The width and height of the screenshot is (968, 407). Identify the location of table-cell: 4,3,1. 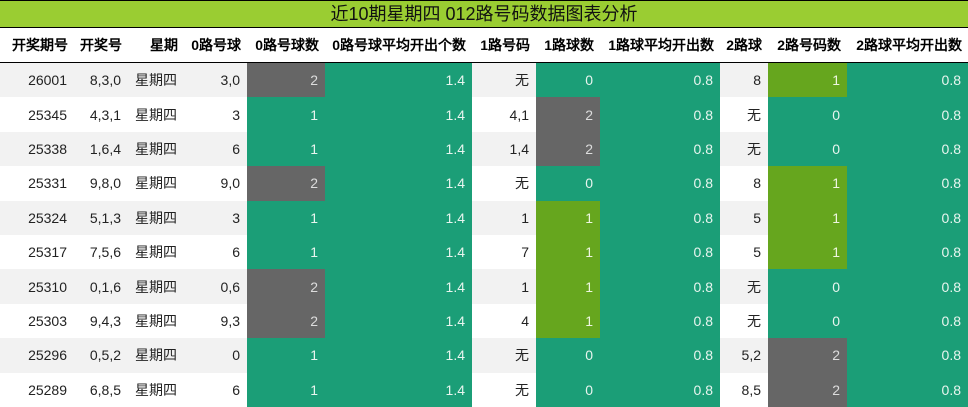
(101, 114).